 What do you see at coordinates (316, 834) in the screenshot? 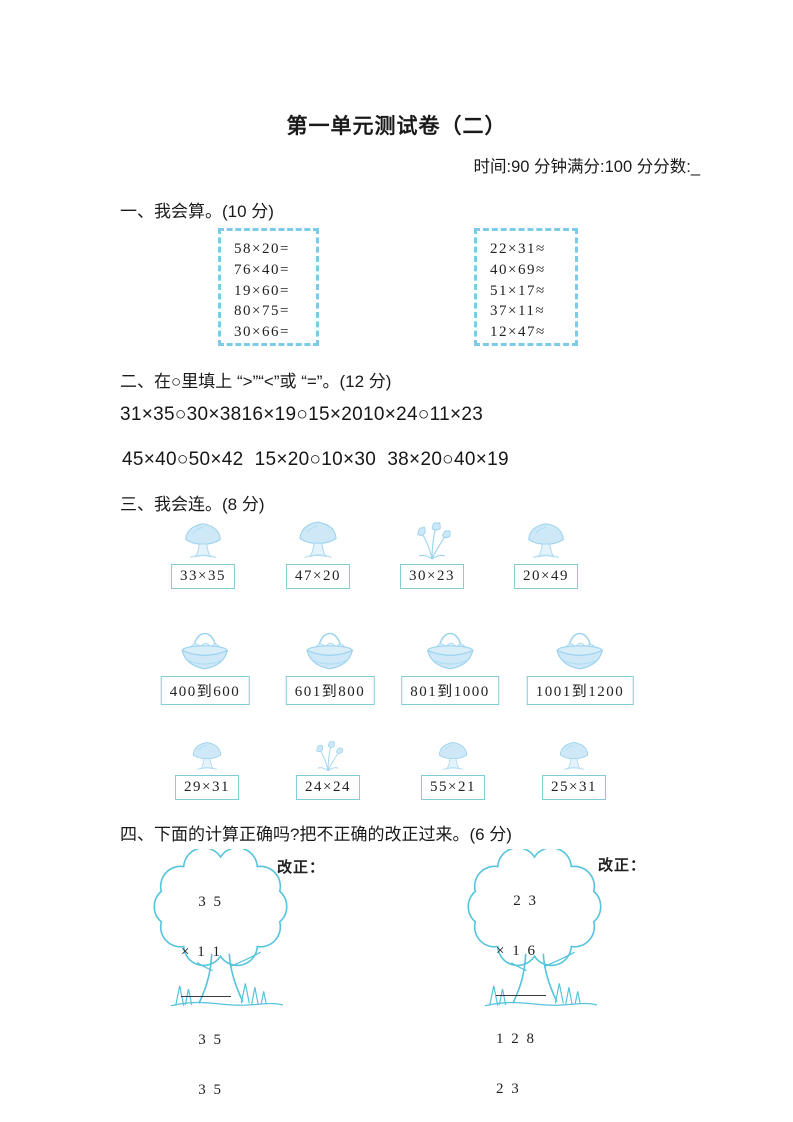
I see `section4-heading: 四、下面的计算正确吗?把不正确的改正过来。(6 分)` at bounding box center [316, 834].